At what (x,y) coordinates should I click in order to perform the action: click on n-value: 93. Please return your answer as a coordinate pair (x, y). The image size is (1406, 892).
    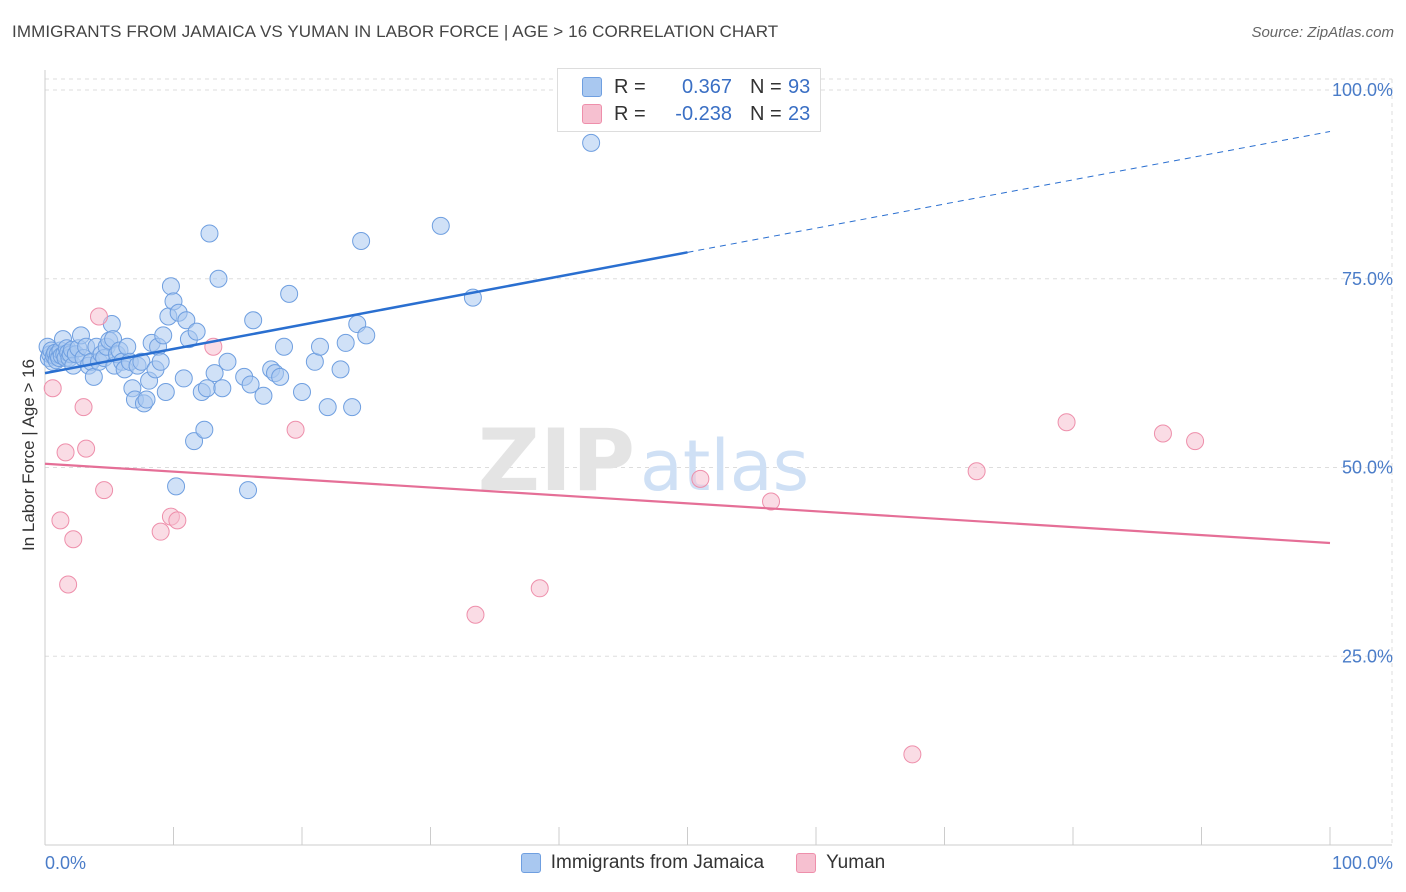
    Looking at the image, I should click on (799, 86).